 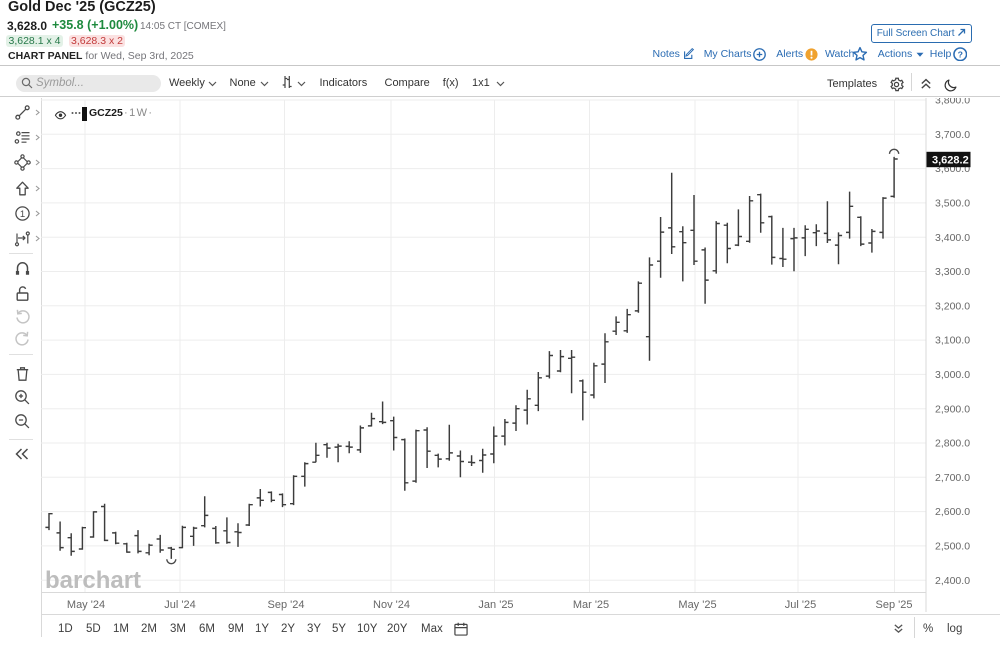 What do you see at coordinates (952, 306) in the screenshot?
I see `svg-text: 3,200.0` at bounding box center [952, 306].